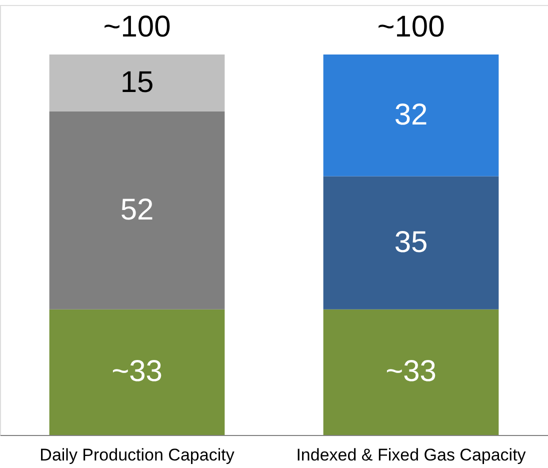 Image resolution: width=548 pixels, height=468 pixels. I want to click on x-tick-label: Indexed & Fixed Gas Capacity, so click(411, 455).